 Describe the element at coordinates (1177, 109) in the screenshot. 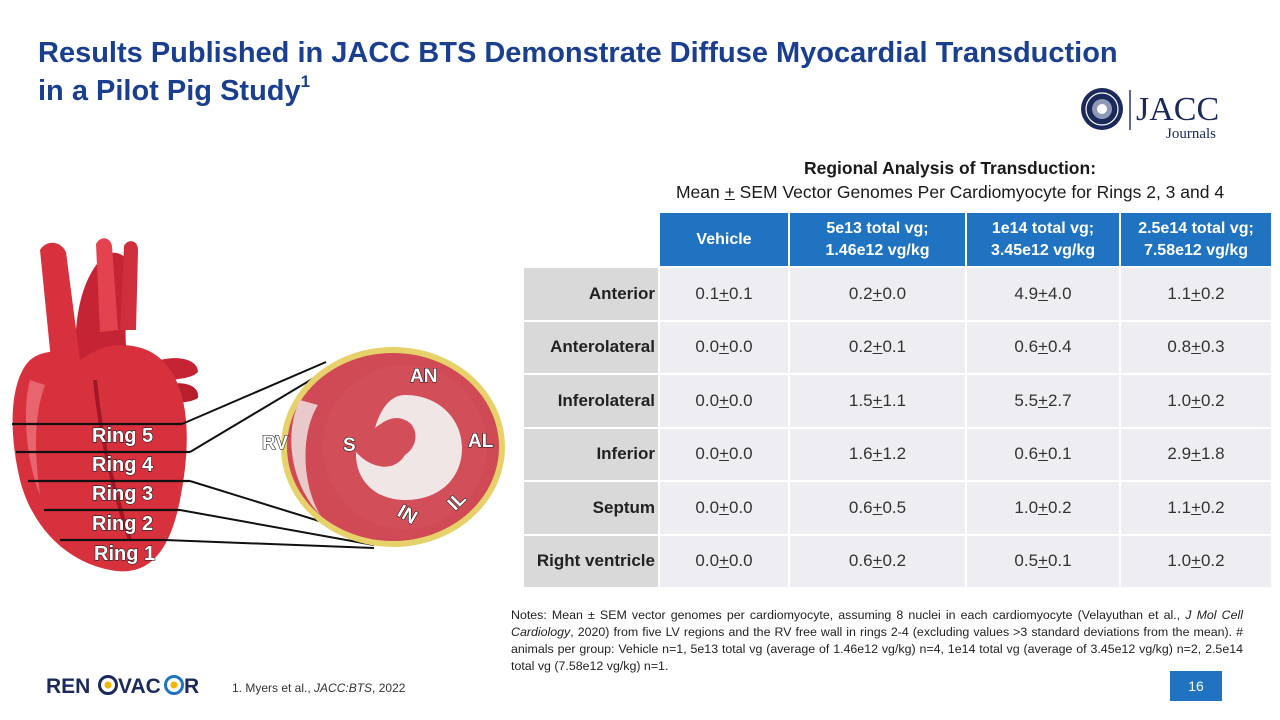

I see `jacc-brand: JACC` at that location.